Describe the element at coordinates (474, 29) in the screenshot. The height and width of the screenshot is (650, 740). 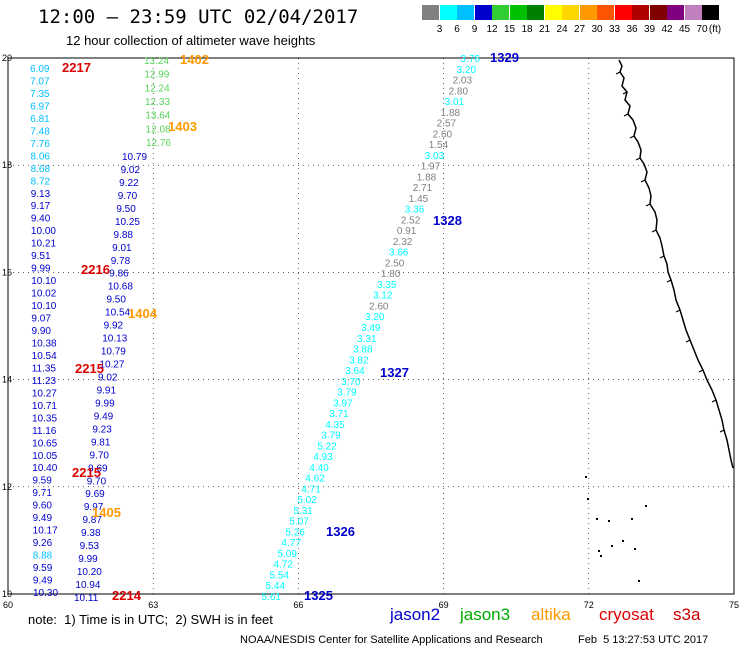
I see `legend-label: 9` at that location.